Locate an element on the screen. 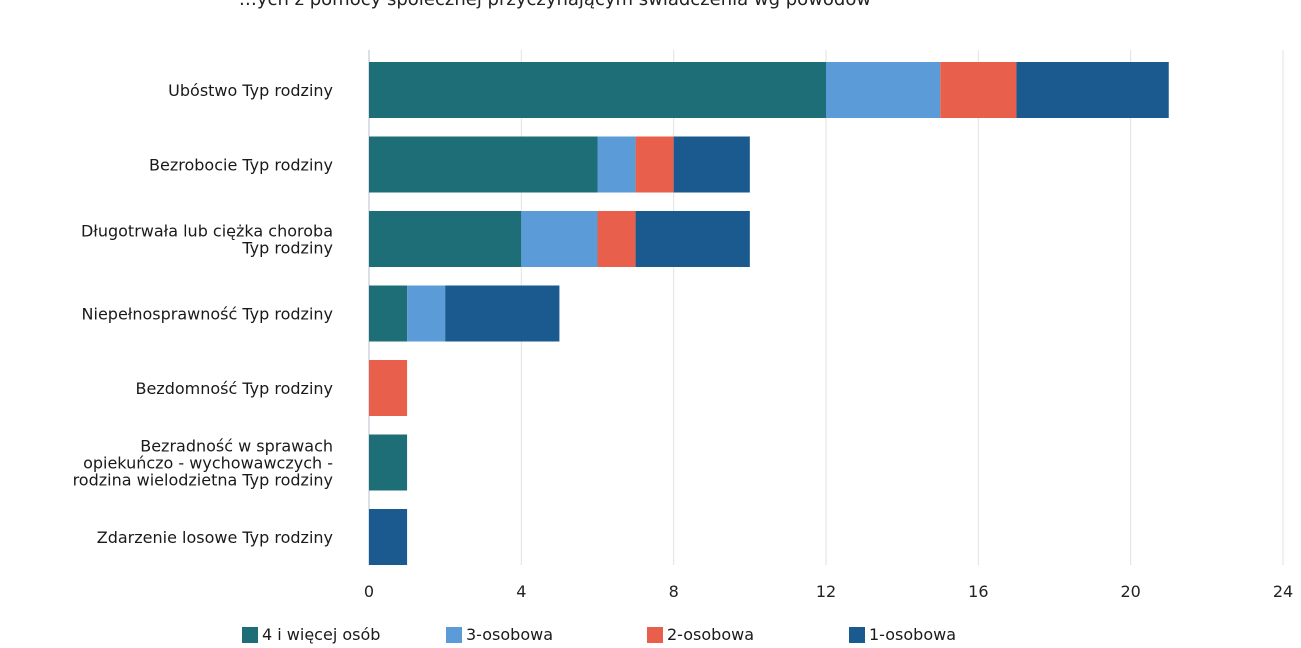 Image resolution: width=1301 pixels, height=648 pixels. category-label-4: Bezdomność Typ rodziny is located at coordinates (234, 388).